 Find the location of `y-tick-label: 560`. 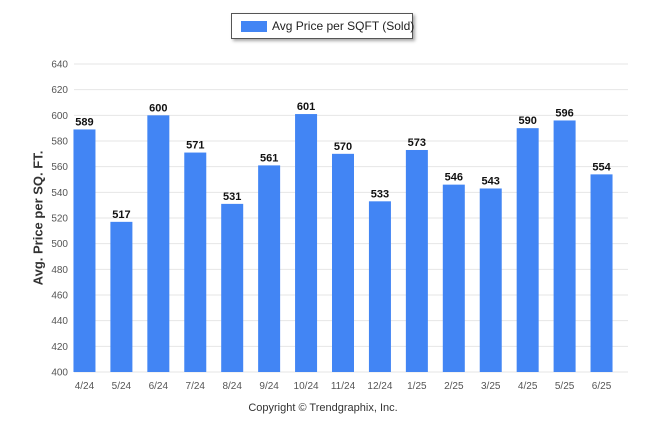

y-tick-label: 560 is located at coordinates (59, 167).